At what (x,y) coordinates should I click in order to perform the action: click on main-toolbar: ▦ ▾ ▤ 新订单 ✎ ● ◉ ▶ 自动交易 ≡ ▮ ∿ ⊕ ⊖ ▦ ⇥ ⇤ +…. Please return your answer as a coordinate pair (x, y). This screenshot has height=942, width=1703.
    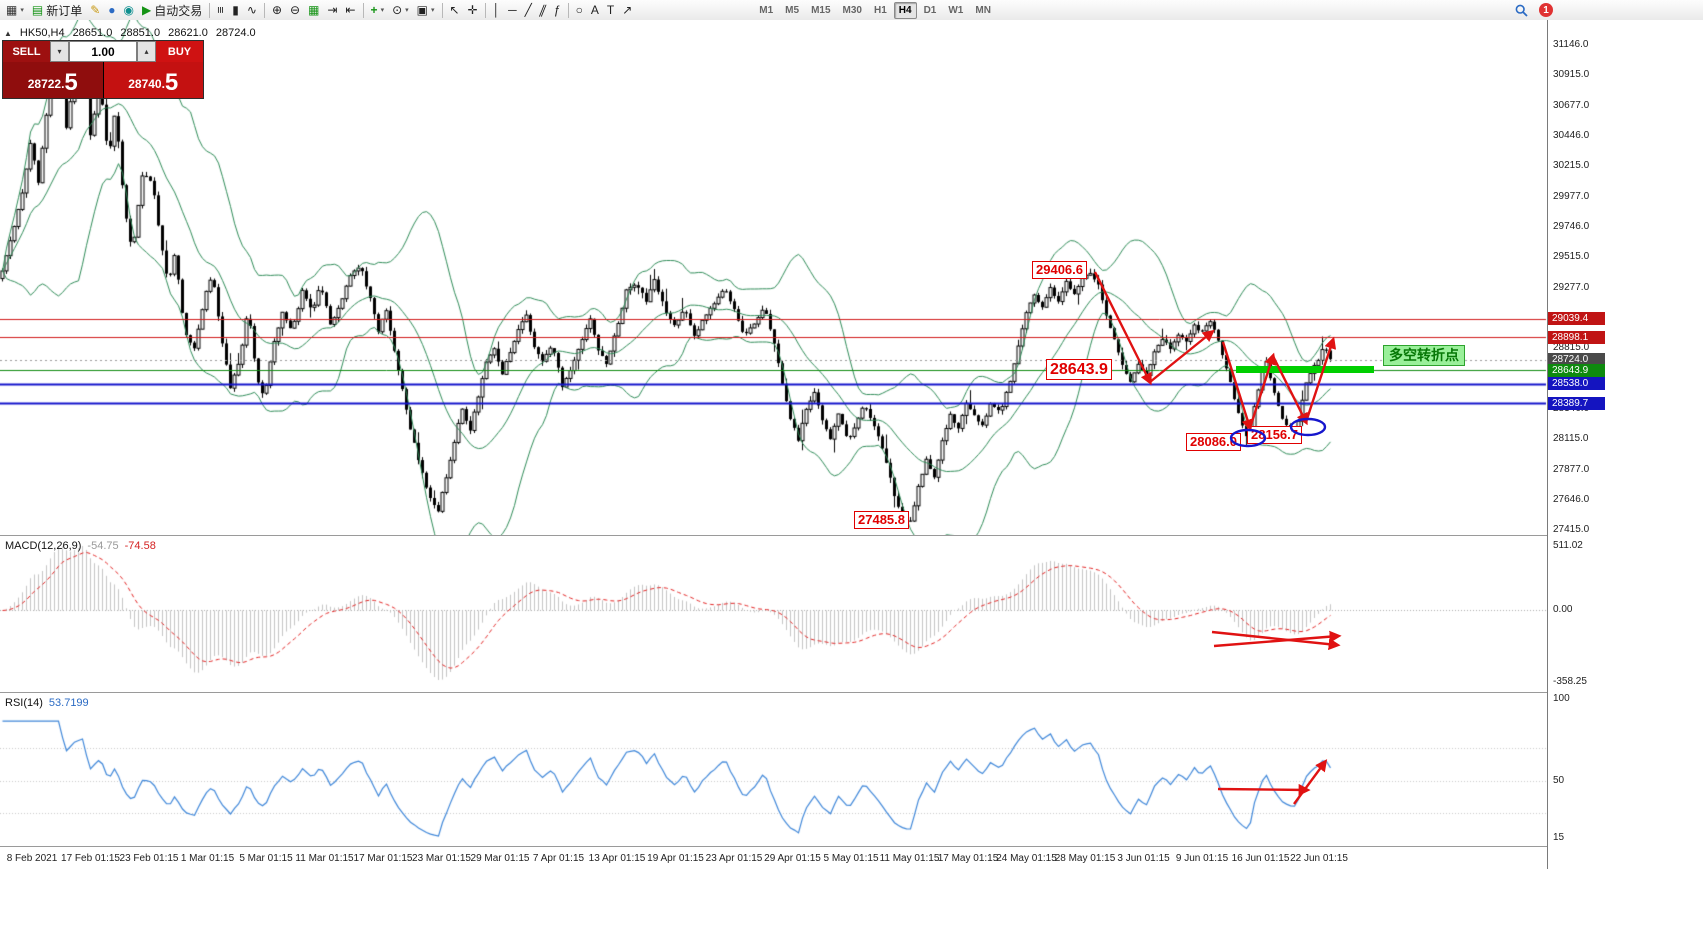
    Looking at the image, I should click on (851, 10).